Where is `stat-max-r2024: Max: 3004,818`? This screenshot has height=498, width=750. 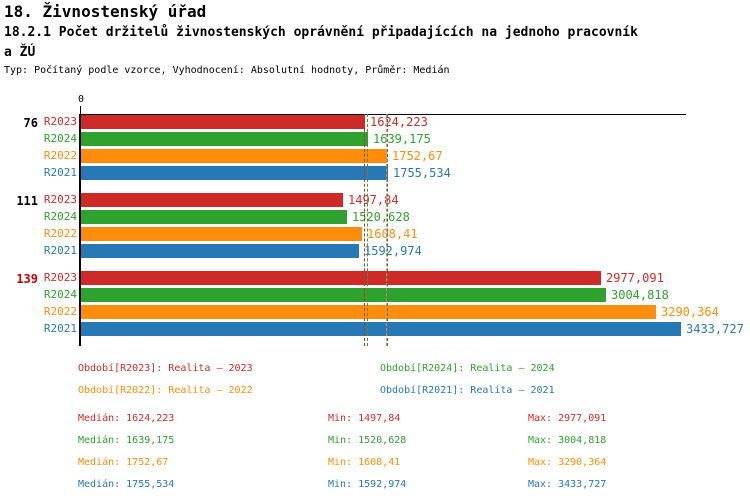 stat-max-r2024: Max: 3004,818 is located at coordinates (567, 440).